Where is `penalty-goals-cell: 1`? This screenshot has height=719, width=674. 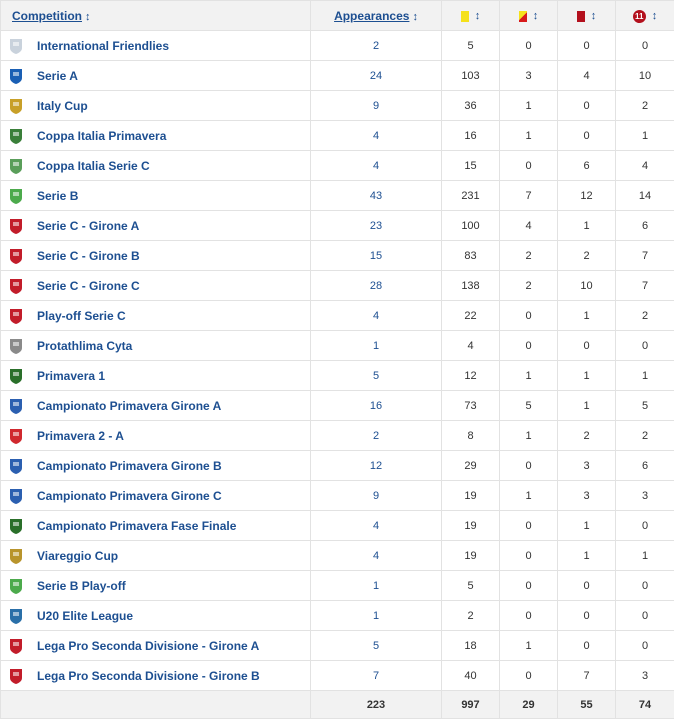
penalty-goals-cell: 1 is located at coordinates (645, 376).